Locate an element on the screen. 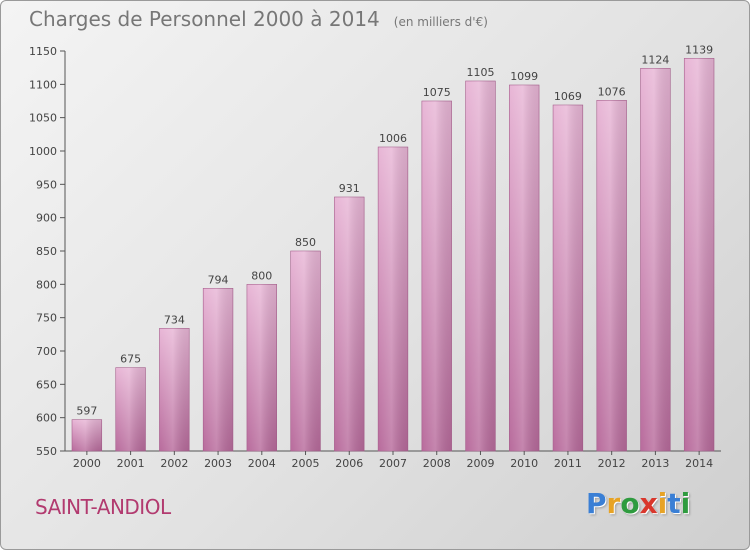  x-tick-label: 2003 is located at coordinates (218, 463).